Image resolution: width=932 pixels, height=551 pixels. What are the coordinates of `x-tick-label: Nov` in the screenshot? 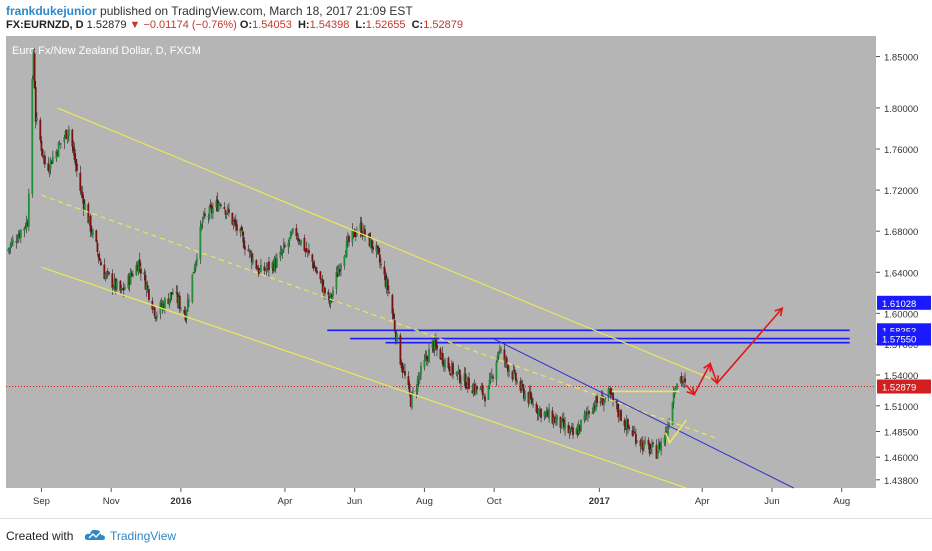 It's located at (111, 501).